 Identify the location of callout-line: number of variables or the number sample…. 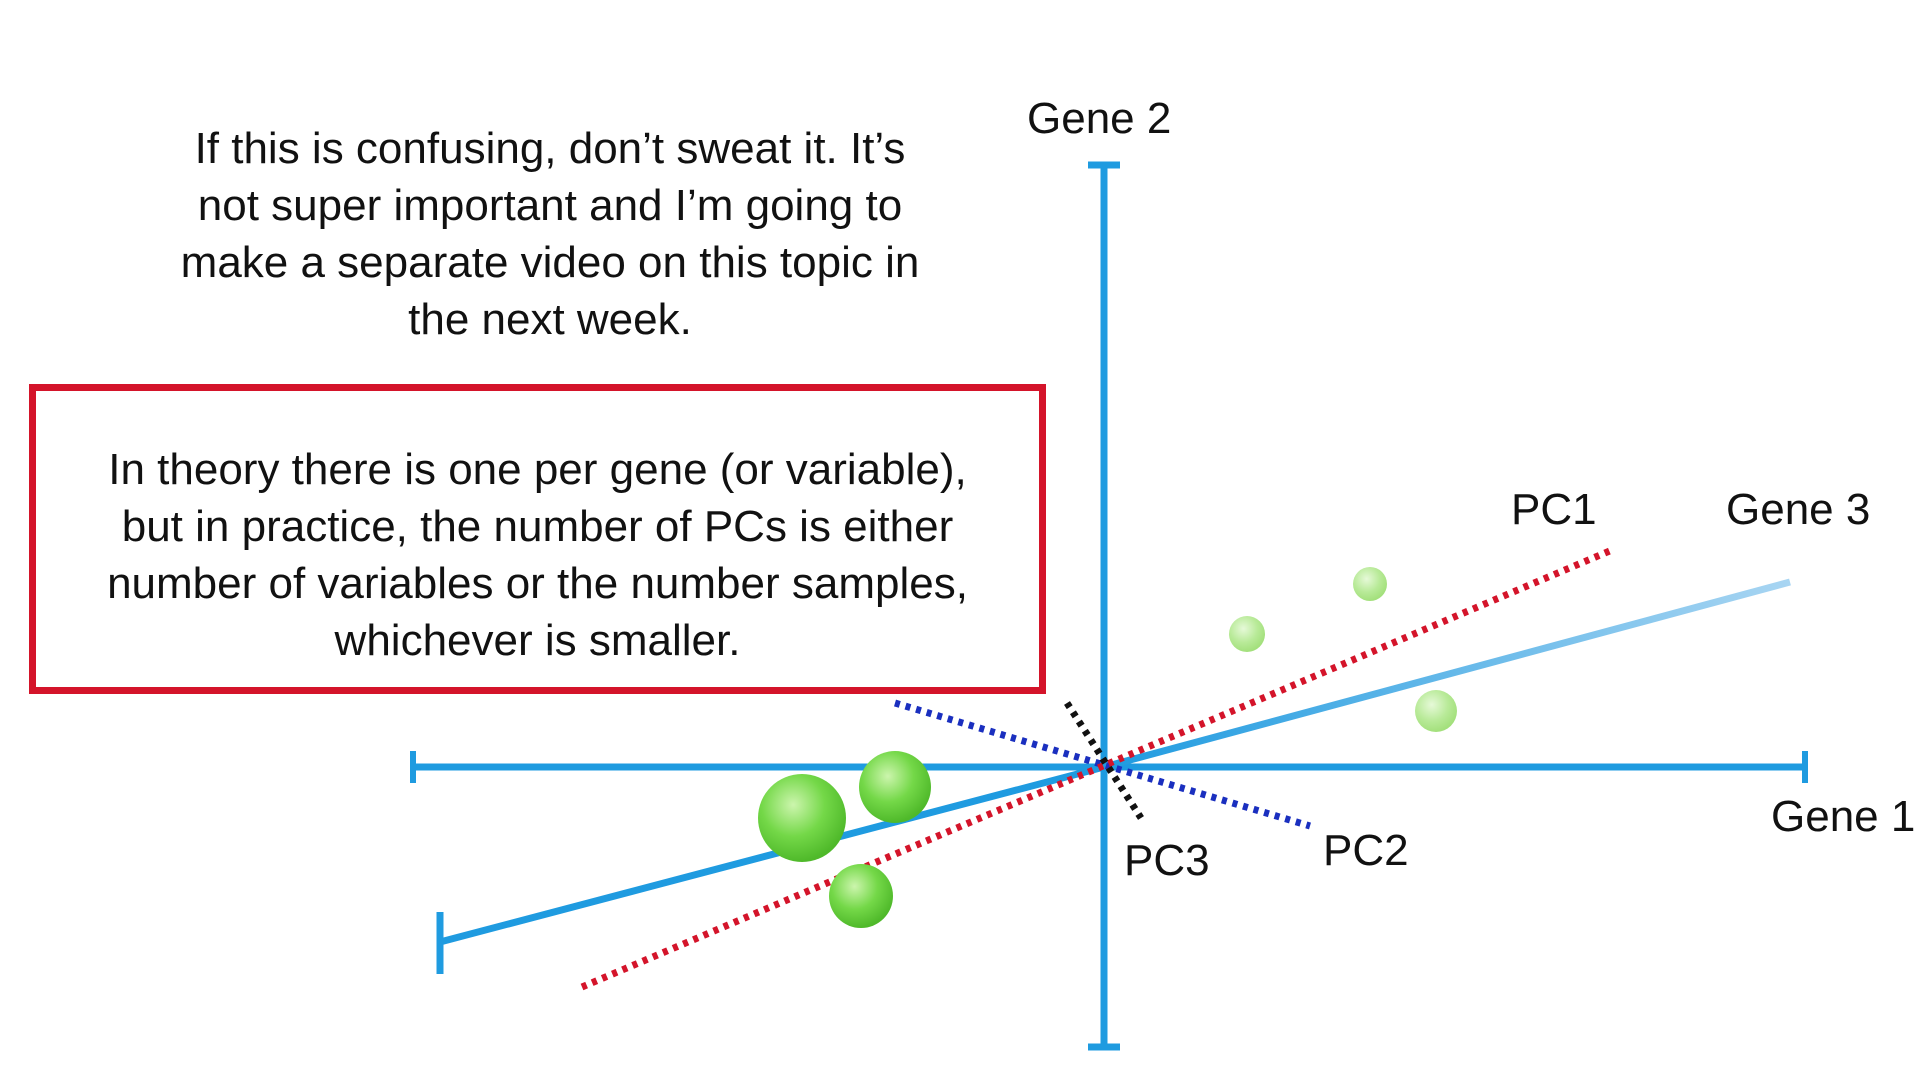
(537, 583).